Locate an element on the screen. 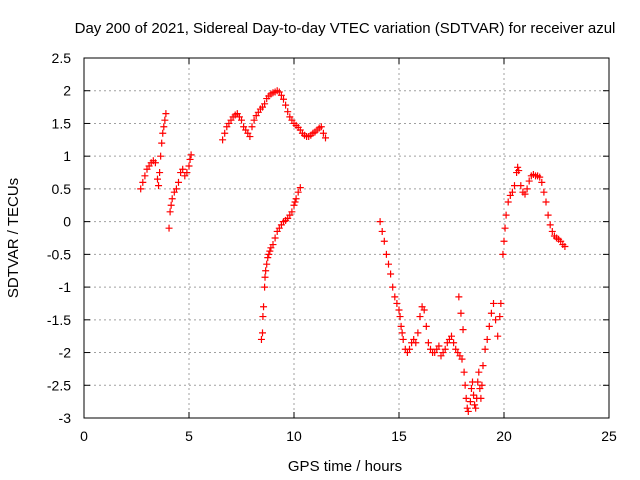 This screenshot has width=640, height=480. y-tick-label: 2.5 is located at coordinates (62, 58).